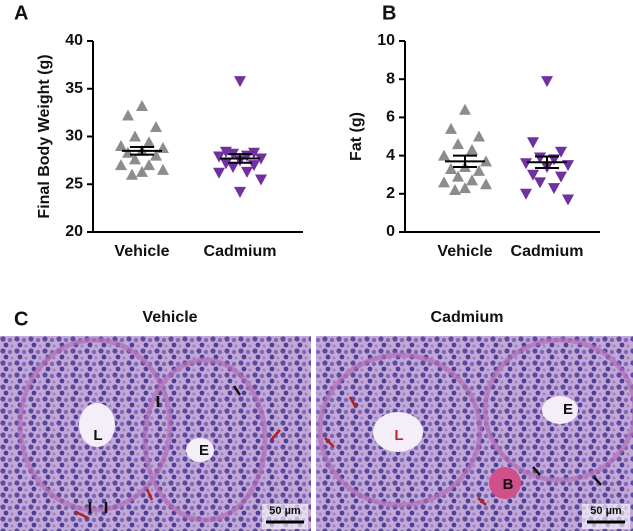 The width and height of the screenshot is (633, 531). I want to click on y-tick-label: 30, so click(74, 136).